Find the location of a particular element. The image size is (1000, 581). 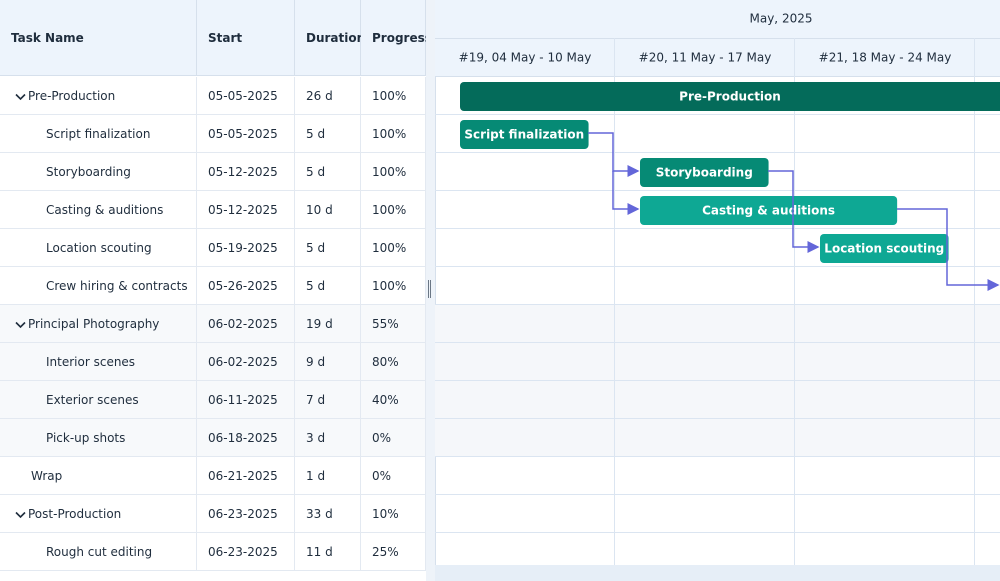

cell-text: 05-12-2025 is located at coordinates (243, 172).